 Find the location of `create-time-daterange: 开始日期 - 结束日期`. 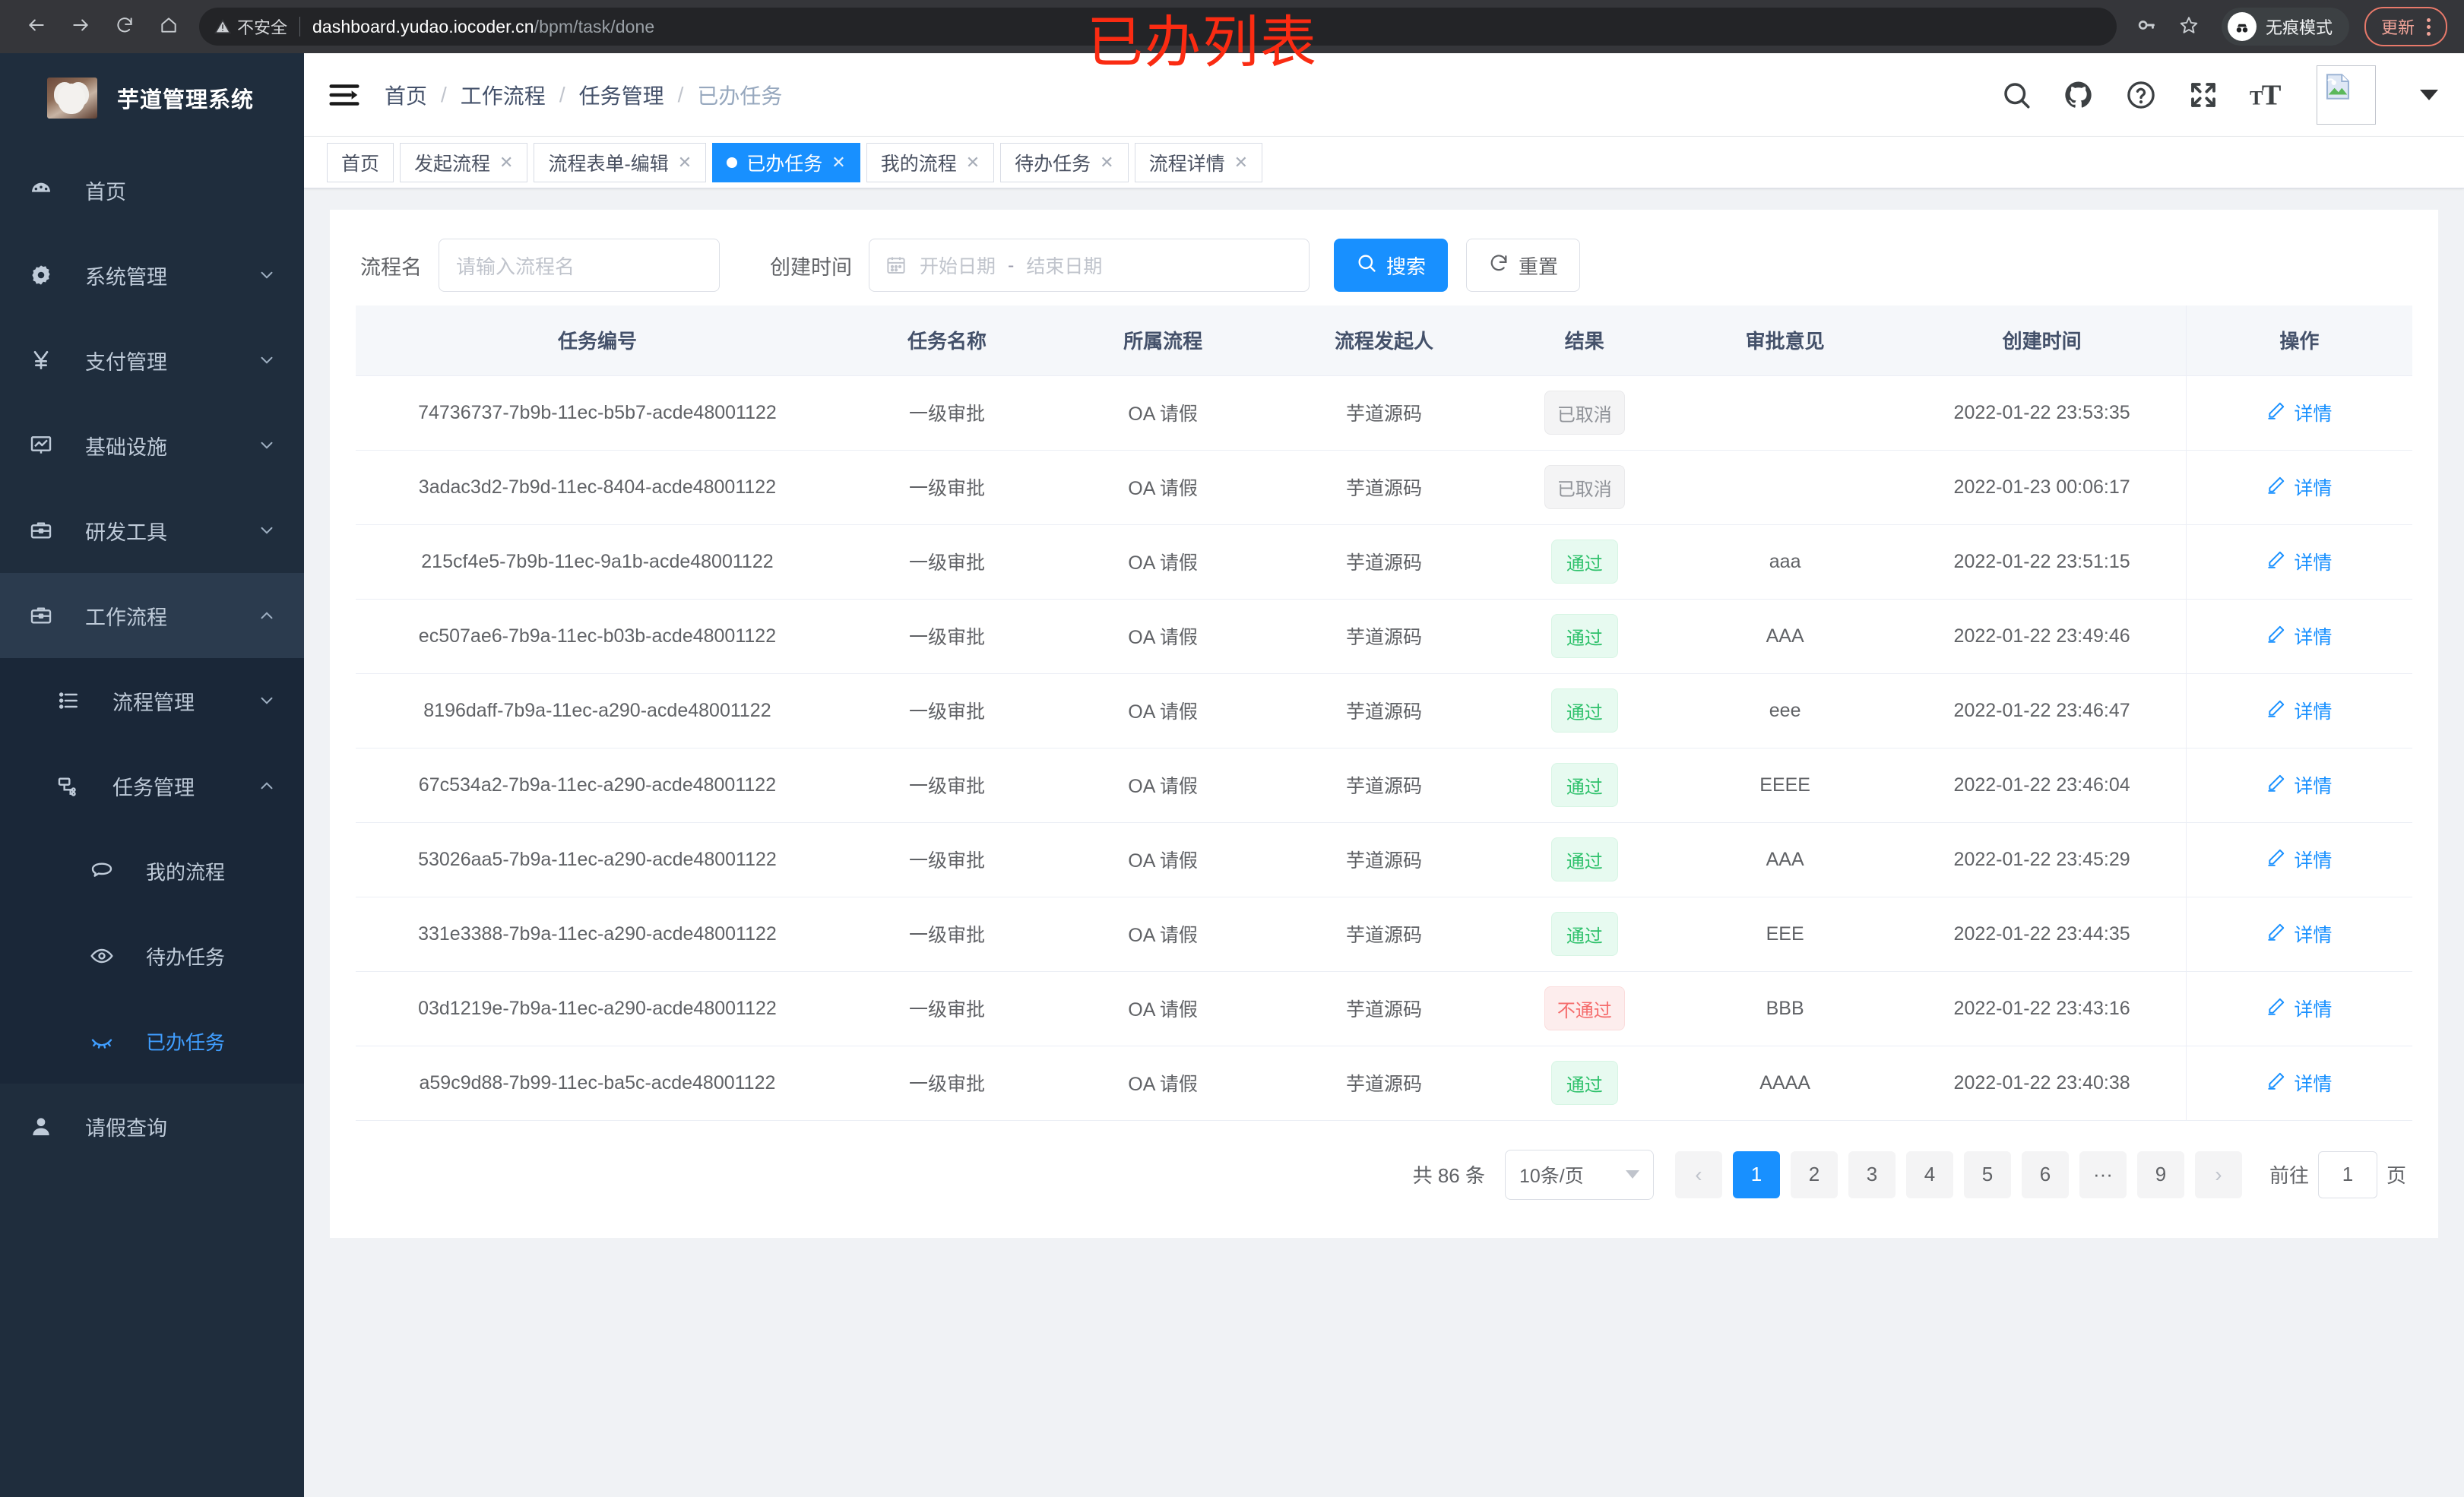

create-time-daterange: 开始日期 - 结束日期 is located at coordinates (1089, 265).